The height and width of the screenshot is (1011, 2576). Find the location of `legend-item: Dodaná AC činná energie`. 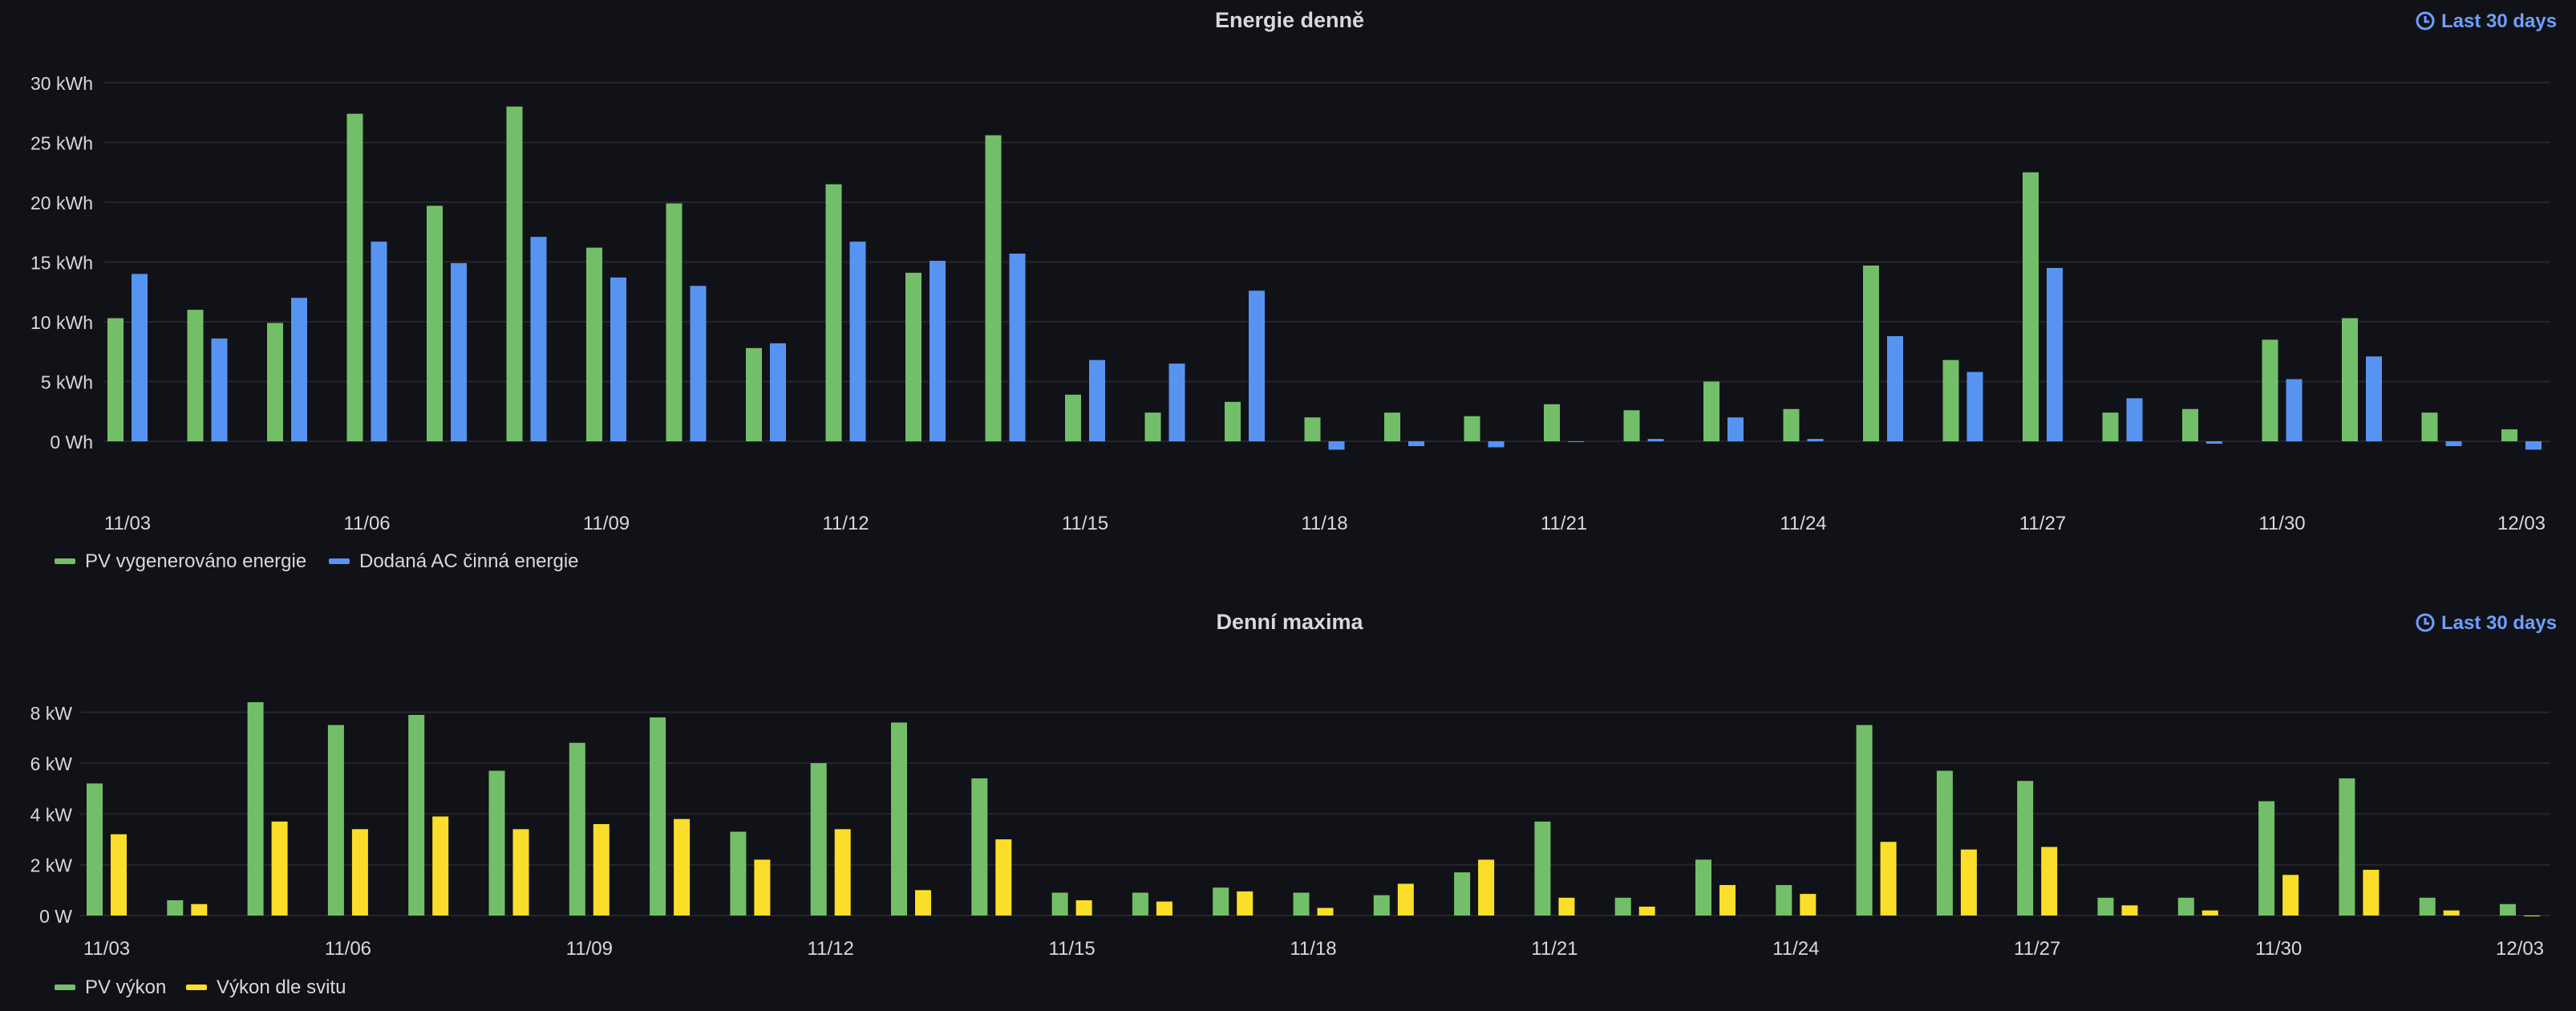

legend-item: Dodaná AC činná energie is located at coordinates (454, 561).